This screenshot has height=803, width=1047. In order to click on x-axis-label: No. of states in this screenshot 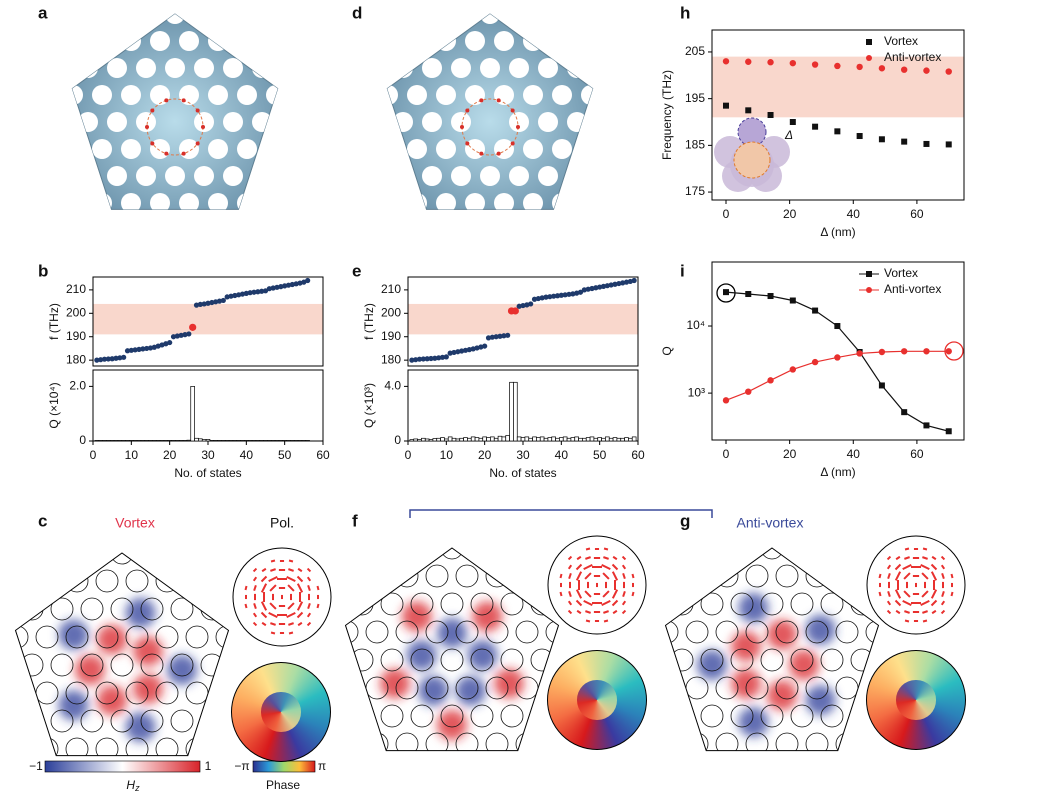, I will do `click(207, 473)`.